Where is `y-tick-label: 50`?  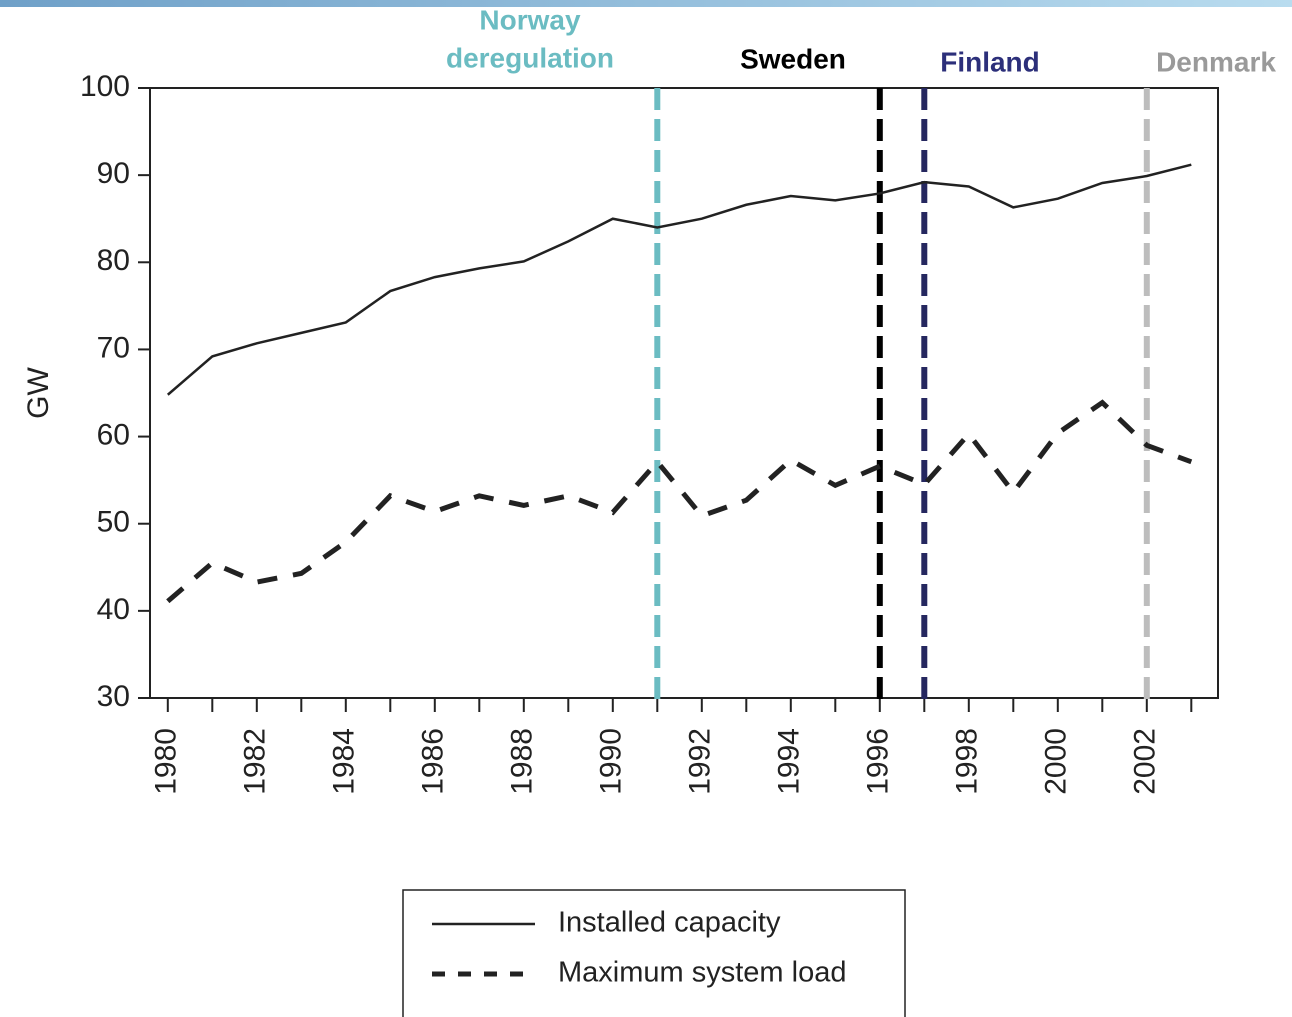 y-tick-label: 50 is located at coordinates (113, 522).